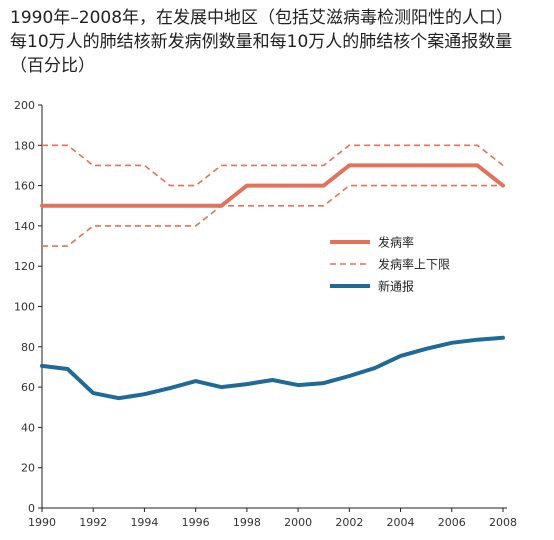 This screenshot has height=540, width=554. Describe the element at coordinates (503, 522) in the screenshot. I see `x-tick-label: 2008` at that location.